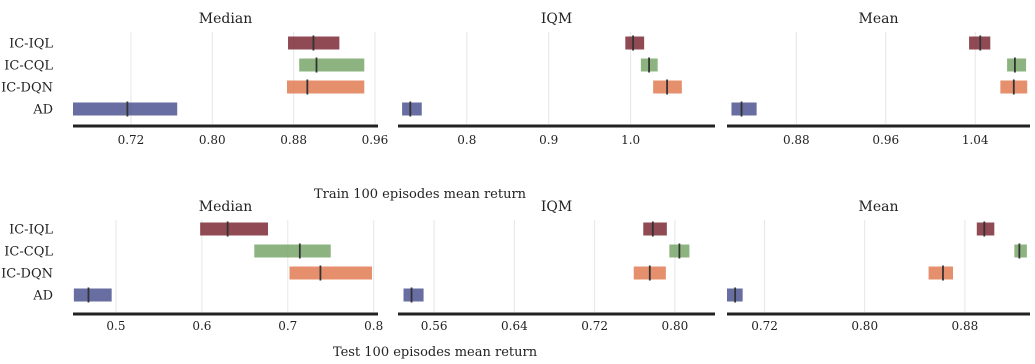 This screenshot has height=364, width=1035. I want to click on panel-1-1-bar-ic-iql, so click(655, 229).